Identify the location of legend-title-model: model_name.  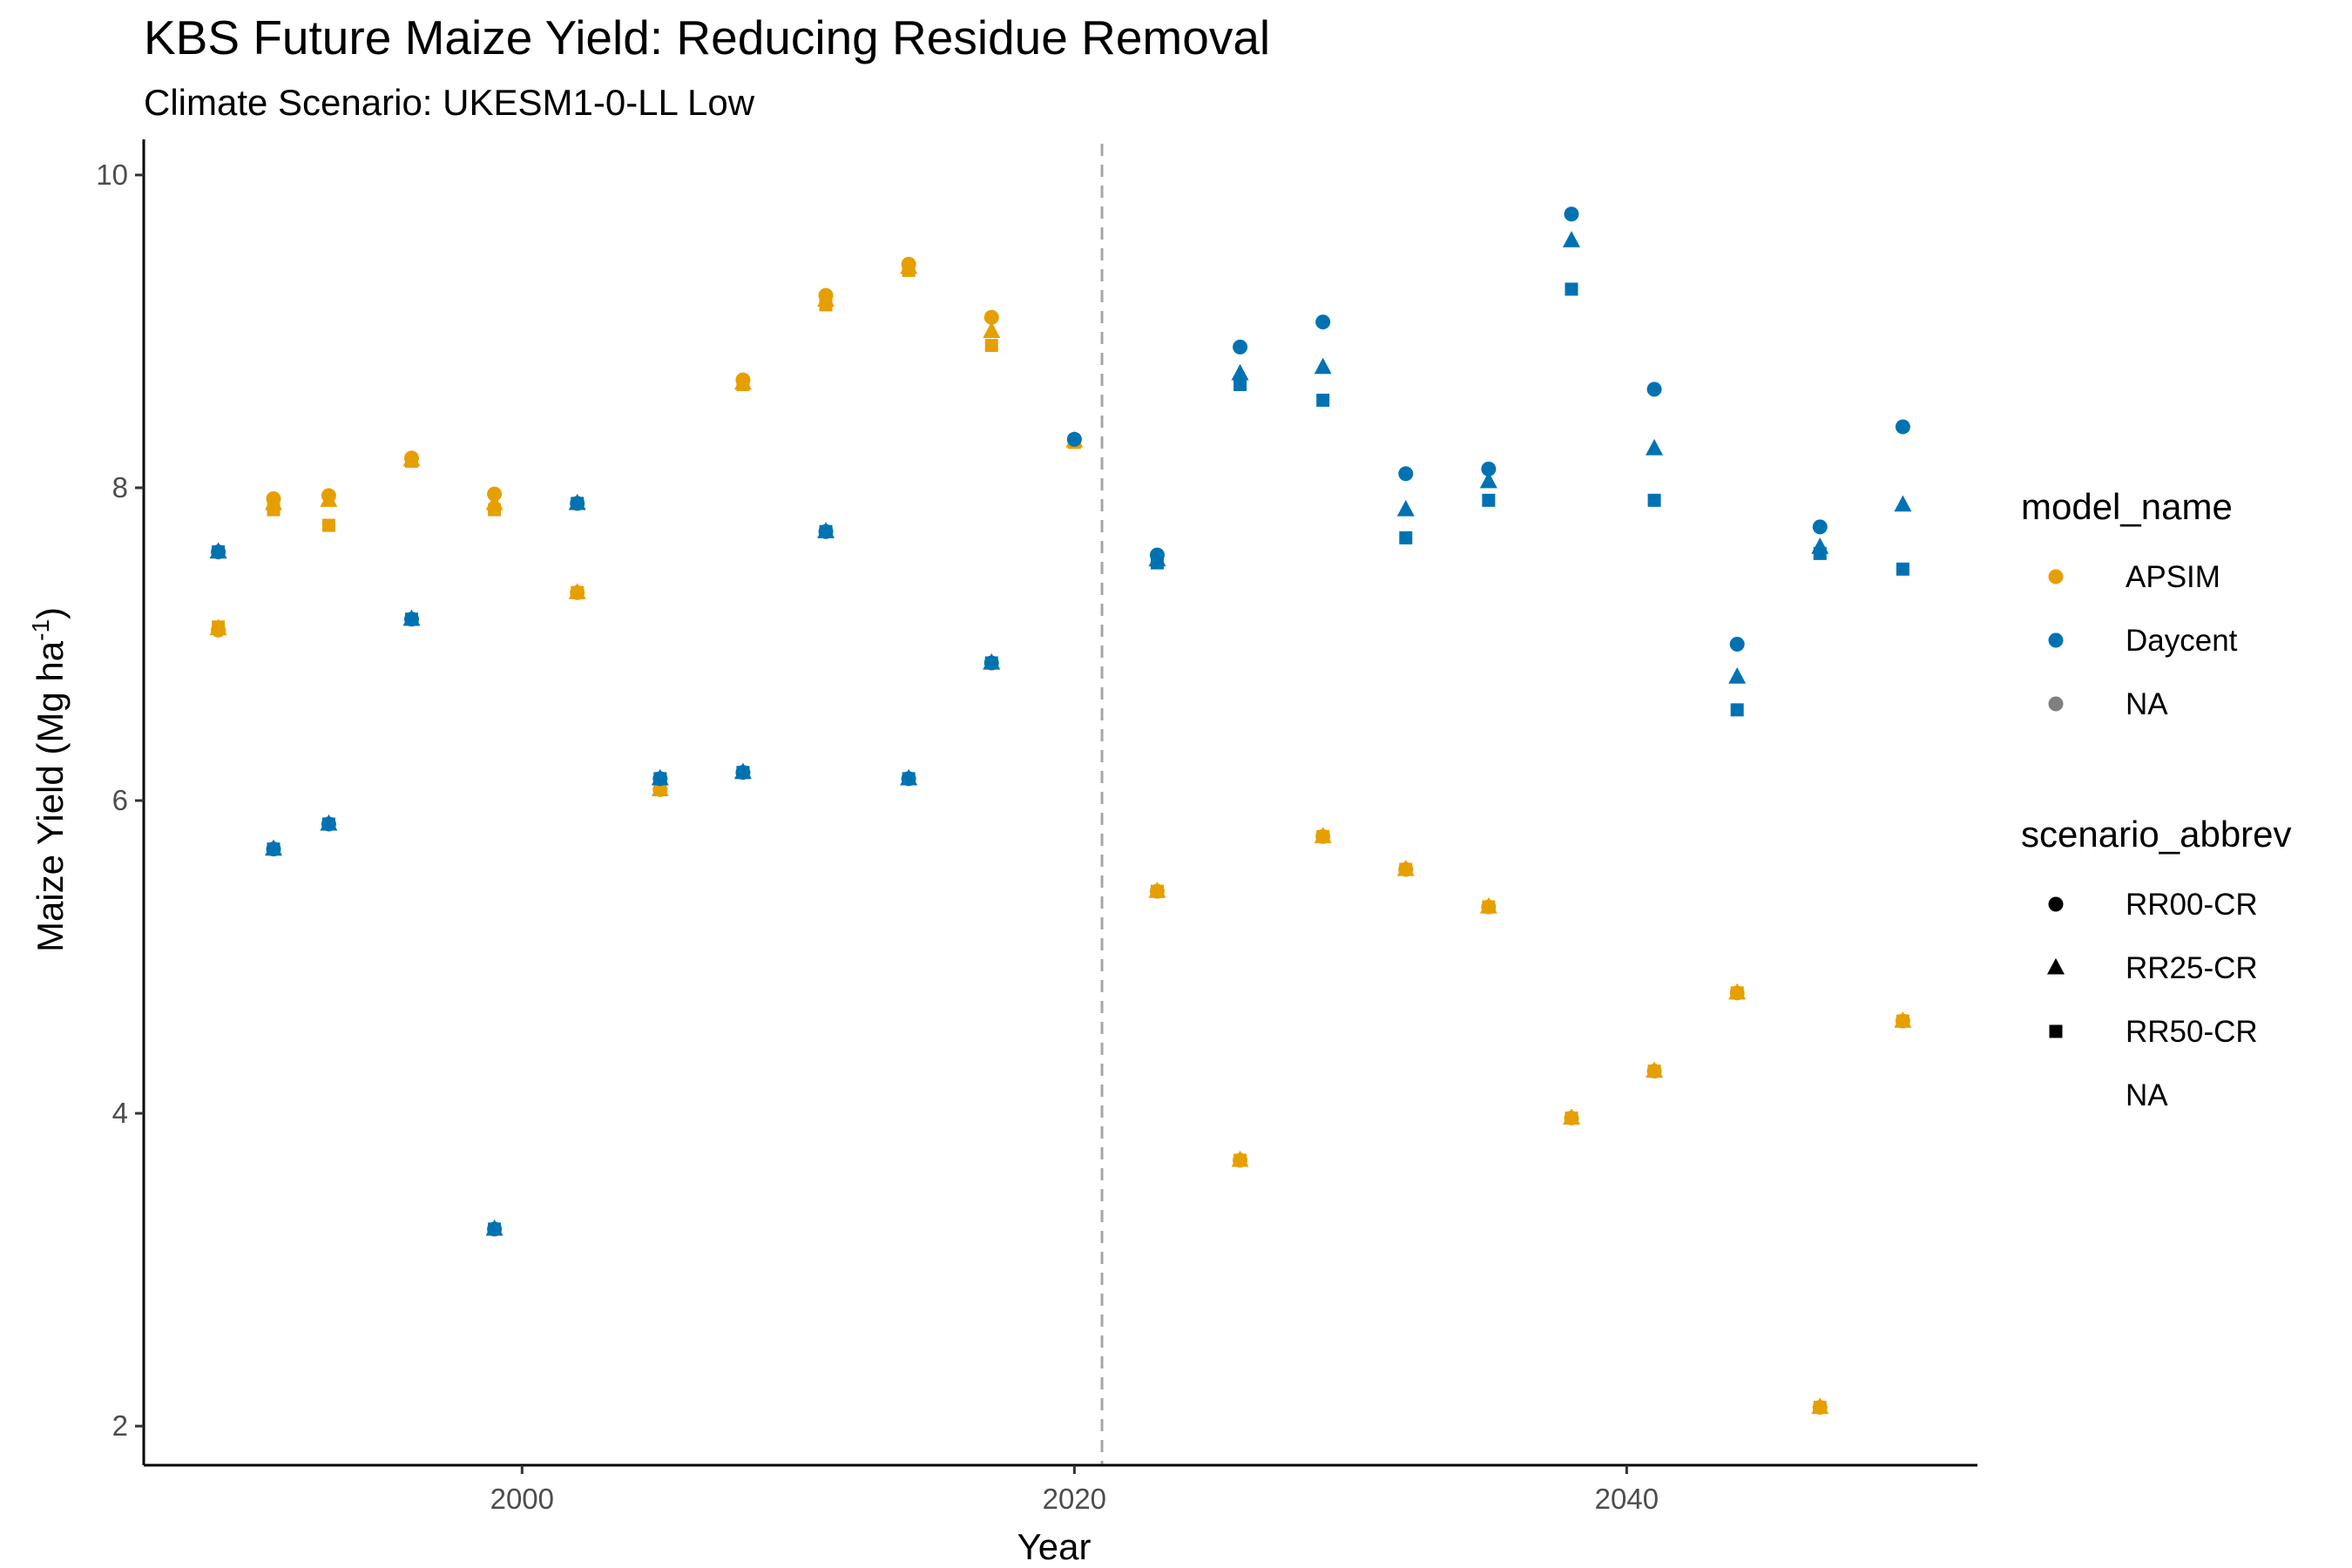
(2127, 506).